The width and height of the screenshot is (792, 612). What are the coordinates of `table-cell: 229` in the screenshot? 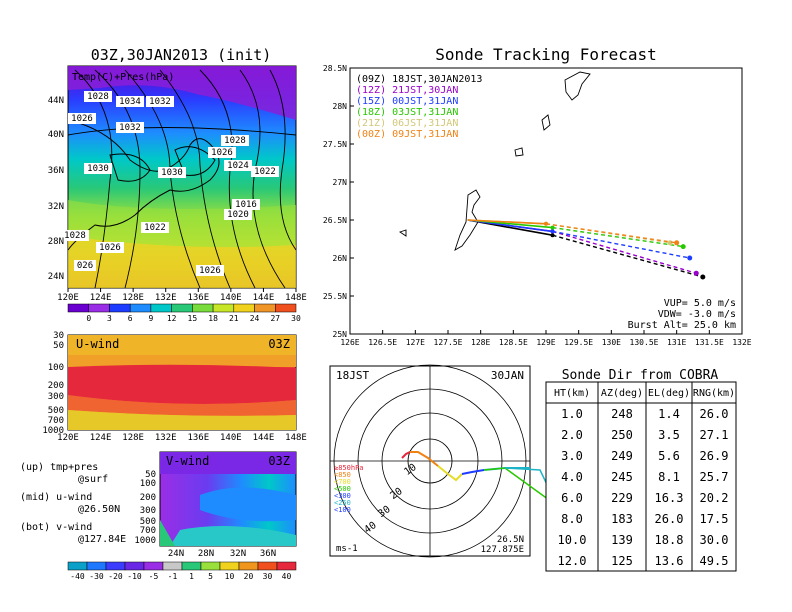 It's located at (622, 498).